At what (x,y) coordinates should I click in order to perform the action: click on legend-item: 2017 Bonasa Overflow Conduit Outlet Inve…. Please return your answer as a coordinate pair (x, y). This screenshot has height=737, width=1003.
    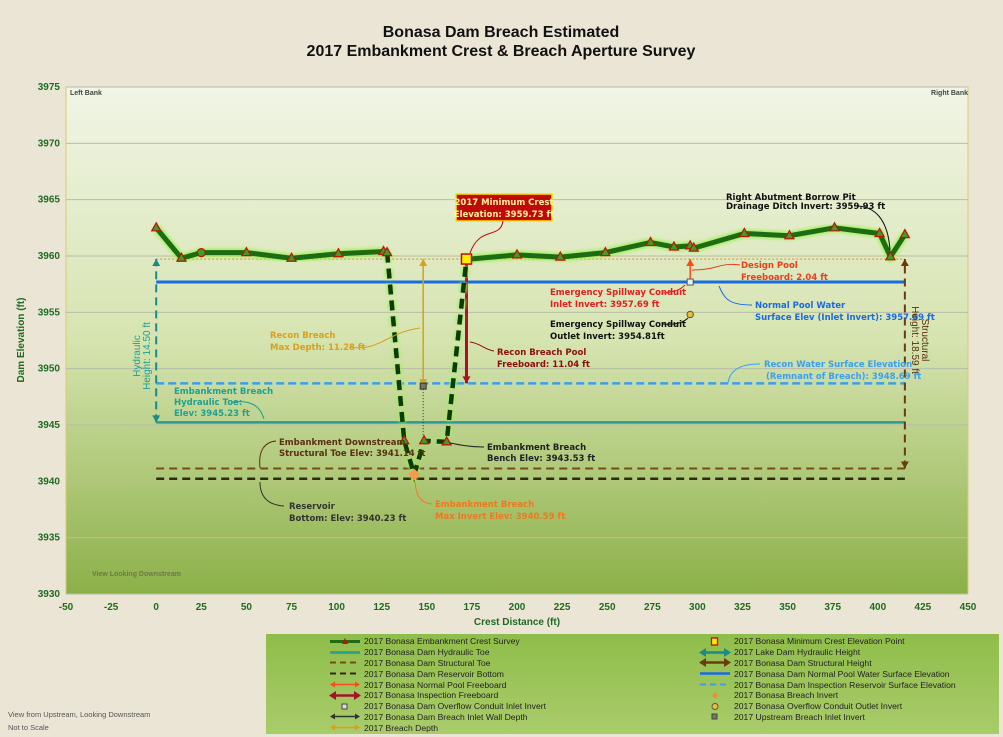
    Looking at the image, I should click on (827, 706).